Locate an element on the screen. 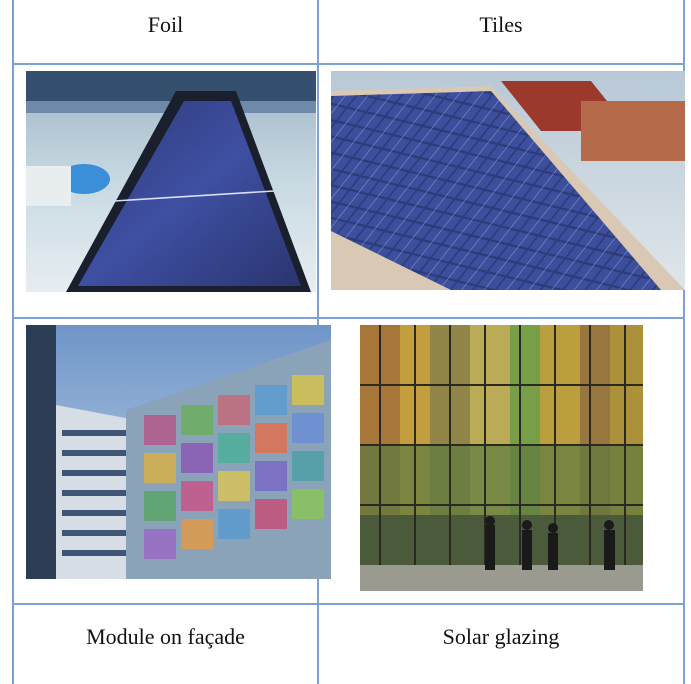 This screenshot has width=691, height=684. label-module-on-facade: Module on façade is located at coordinates (165, 636).